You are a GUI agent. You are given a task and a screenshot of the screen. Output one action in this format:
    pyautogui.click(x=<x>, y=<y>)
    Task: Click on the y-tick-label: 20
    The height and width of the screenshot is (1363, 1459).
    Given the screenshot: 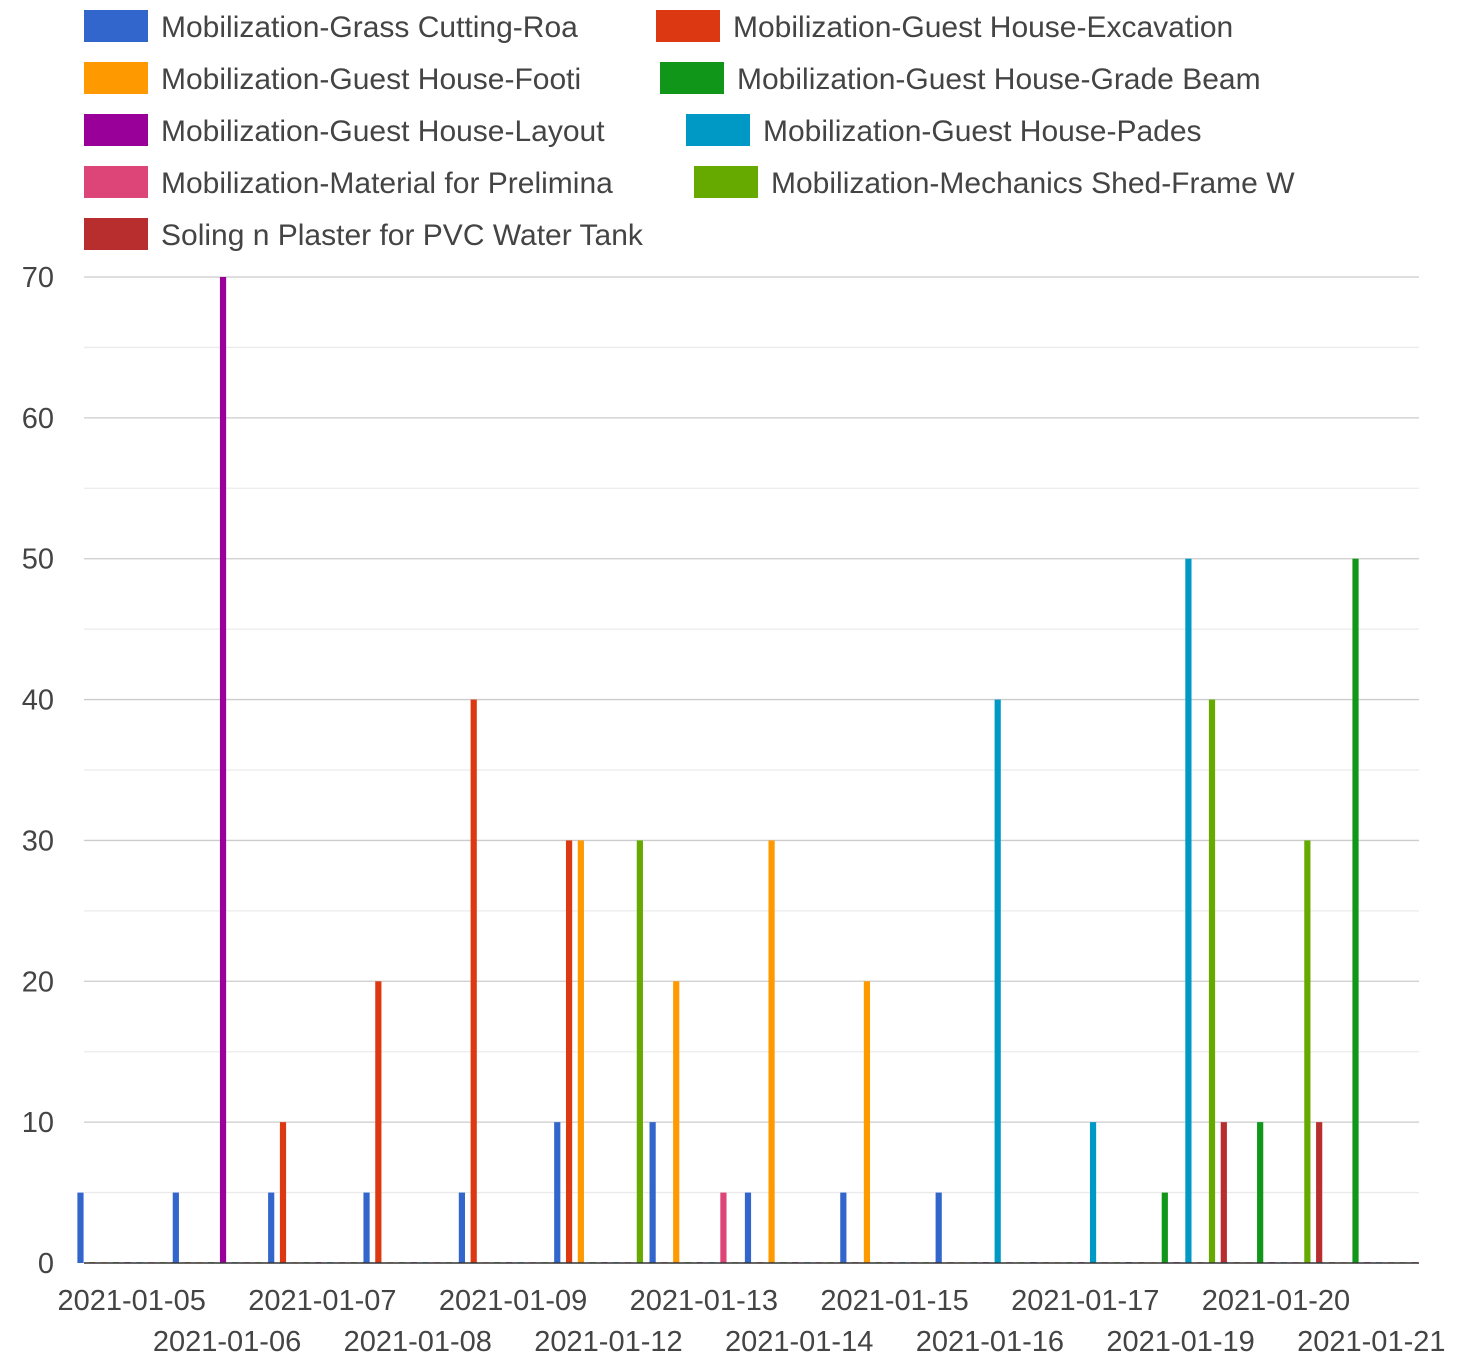 What is the action you would take?
    pyautogui.click(x=38, y=982)
    